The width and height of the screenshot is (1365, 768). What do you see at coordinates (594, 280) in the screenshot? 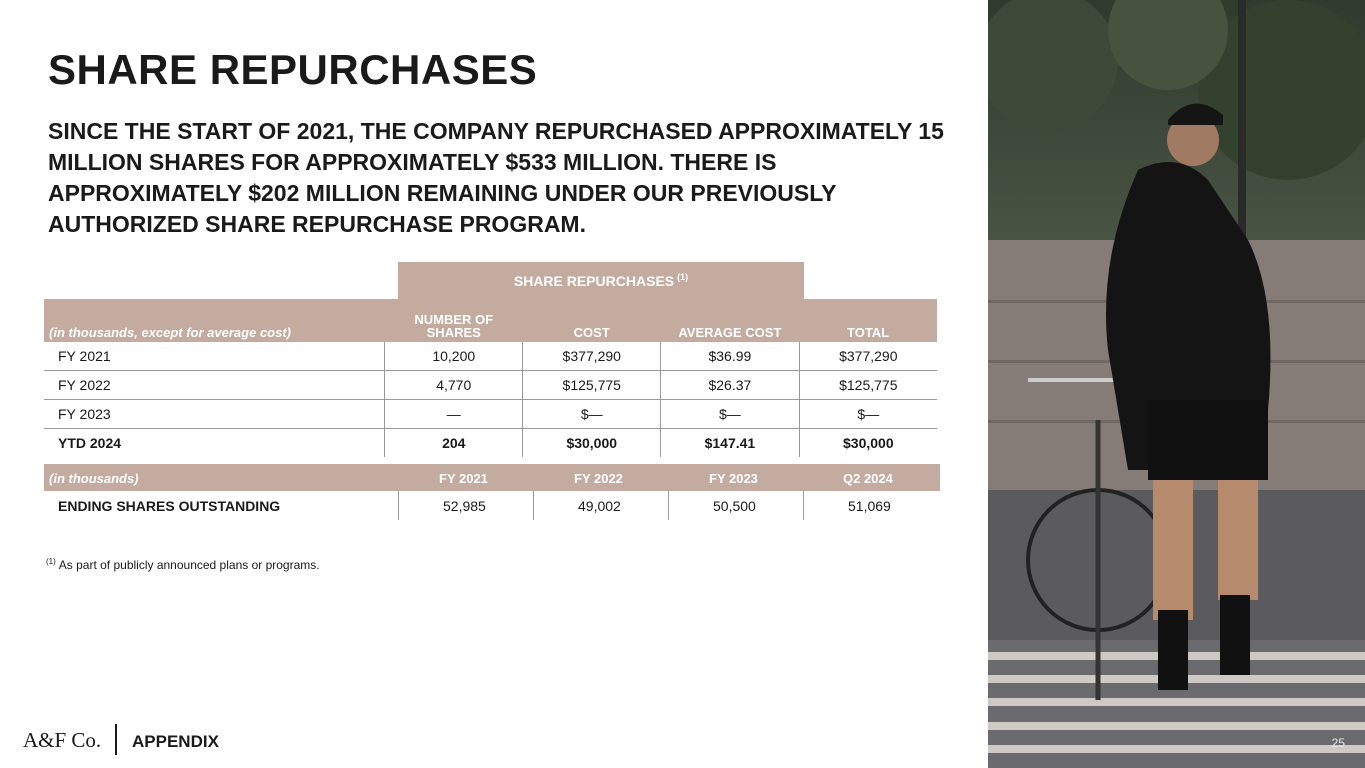
I see `group-header-label: SHARE REPURCHASES` at bounding box center [594, 280].